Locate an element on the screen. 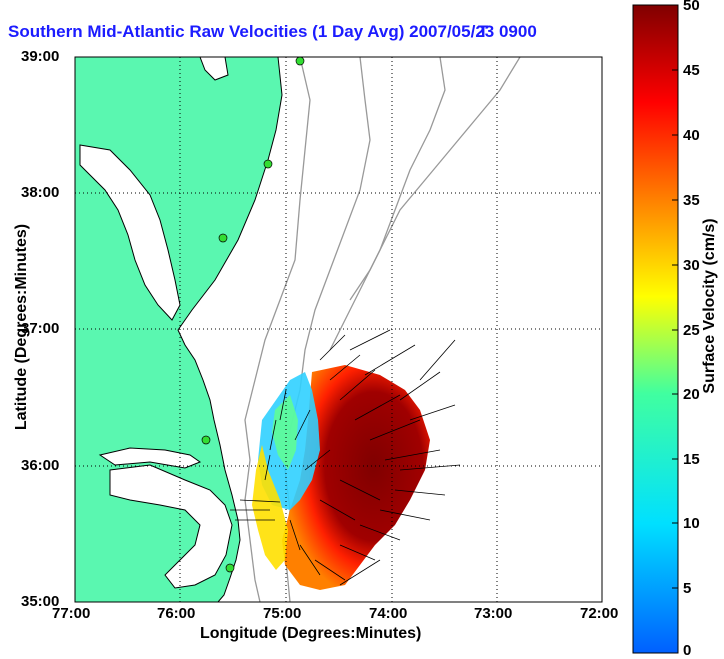 The image size is (724, 659). map-title-tail: T is located at coordinates (483, 31).